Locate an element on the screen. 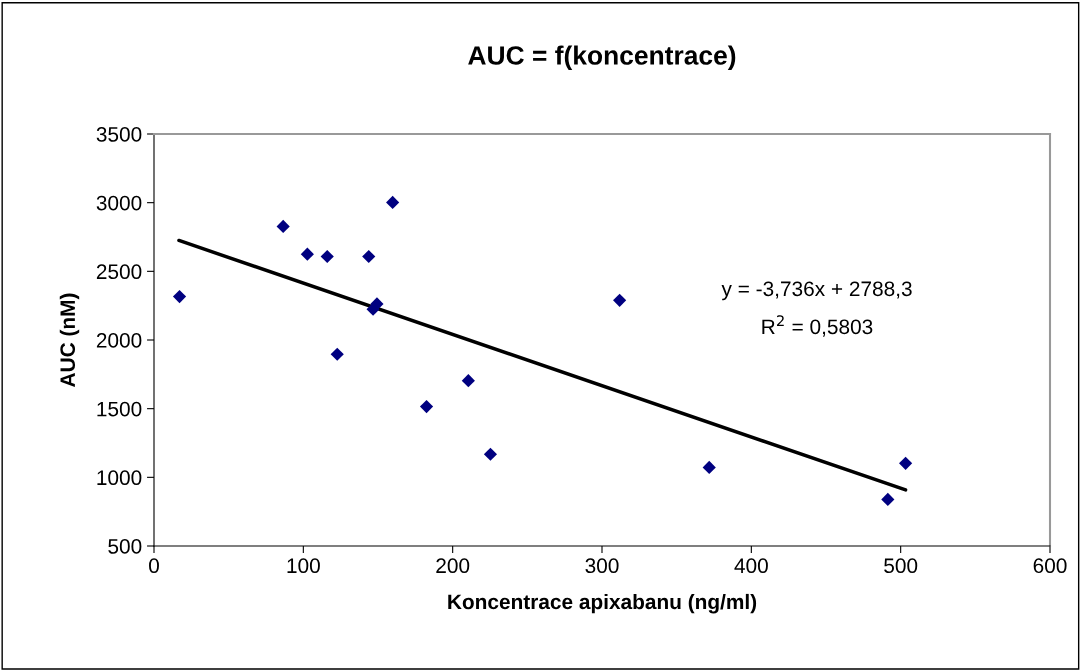  y-tick-label: 1000 is located at coordinates (119, 478).